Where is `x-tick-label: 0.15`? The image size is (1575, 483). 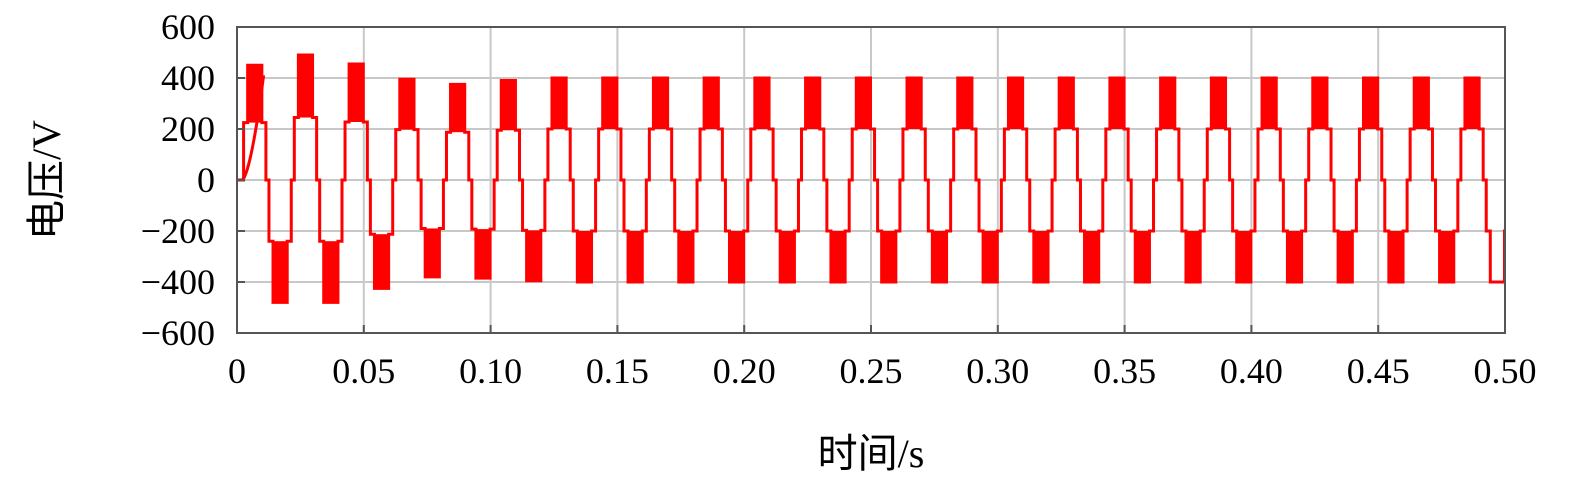 x-tick-label: 0.15 is located at coordinates (617, 371).